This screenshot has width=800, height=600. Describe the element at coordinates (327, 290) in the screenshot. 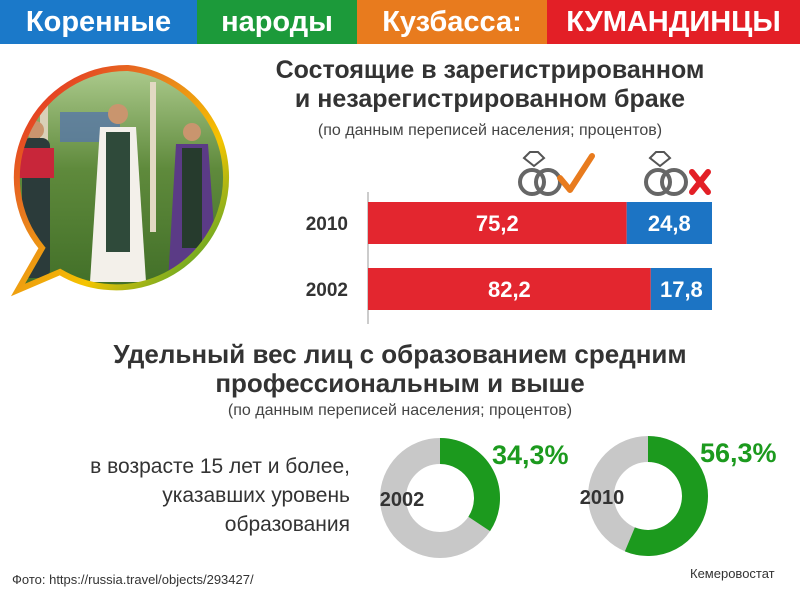

I see `bar-category-label: 2002` at that location.